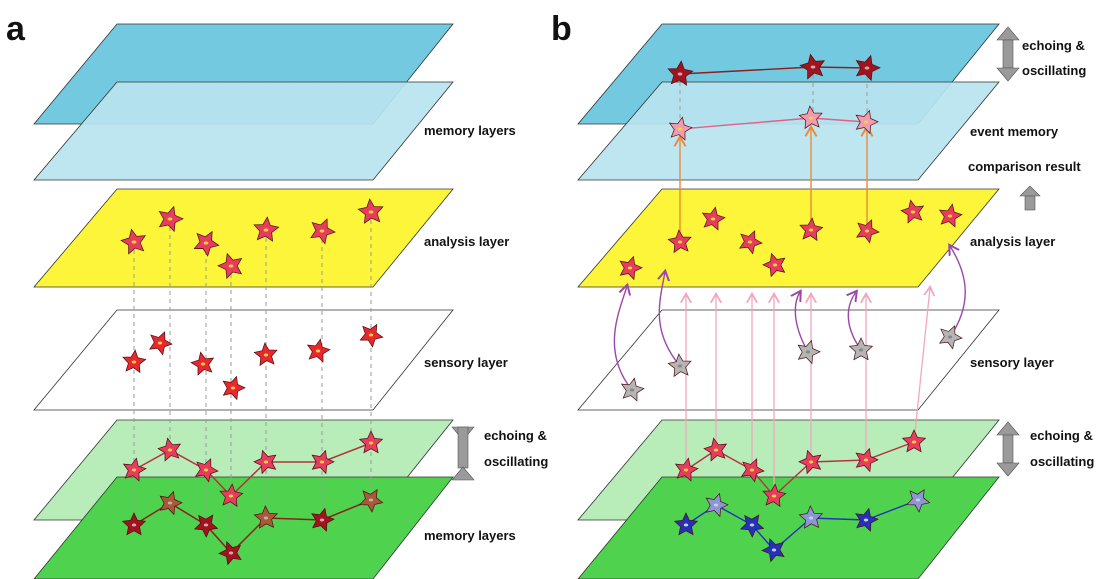 This screenshot has height=579, width=1101. I want to click on event-memory-label: event memory, so click(1014, 131).